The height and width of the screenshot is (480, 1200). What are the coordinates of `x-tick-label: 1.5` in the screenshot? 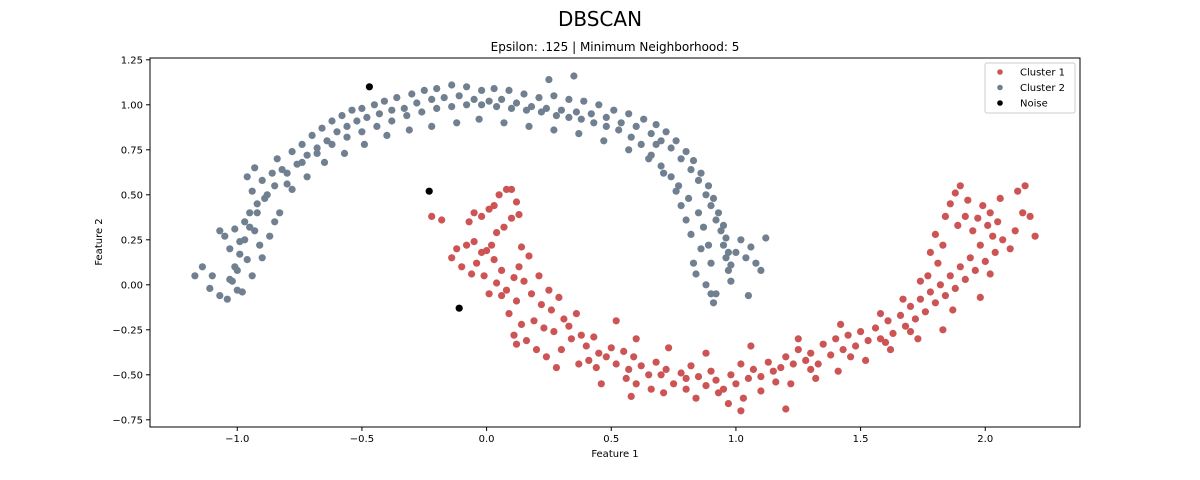 It's located at (861, 439).